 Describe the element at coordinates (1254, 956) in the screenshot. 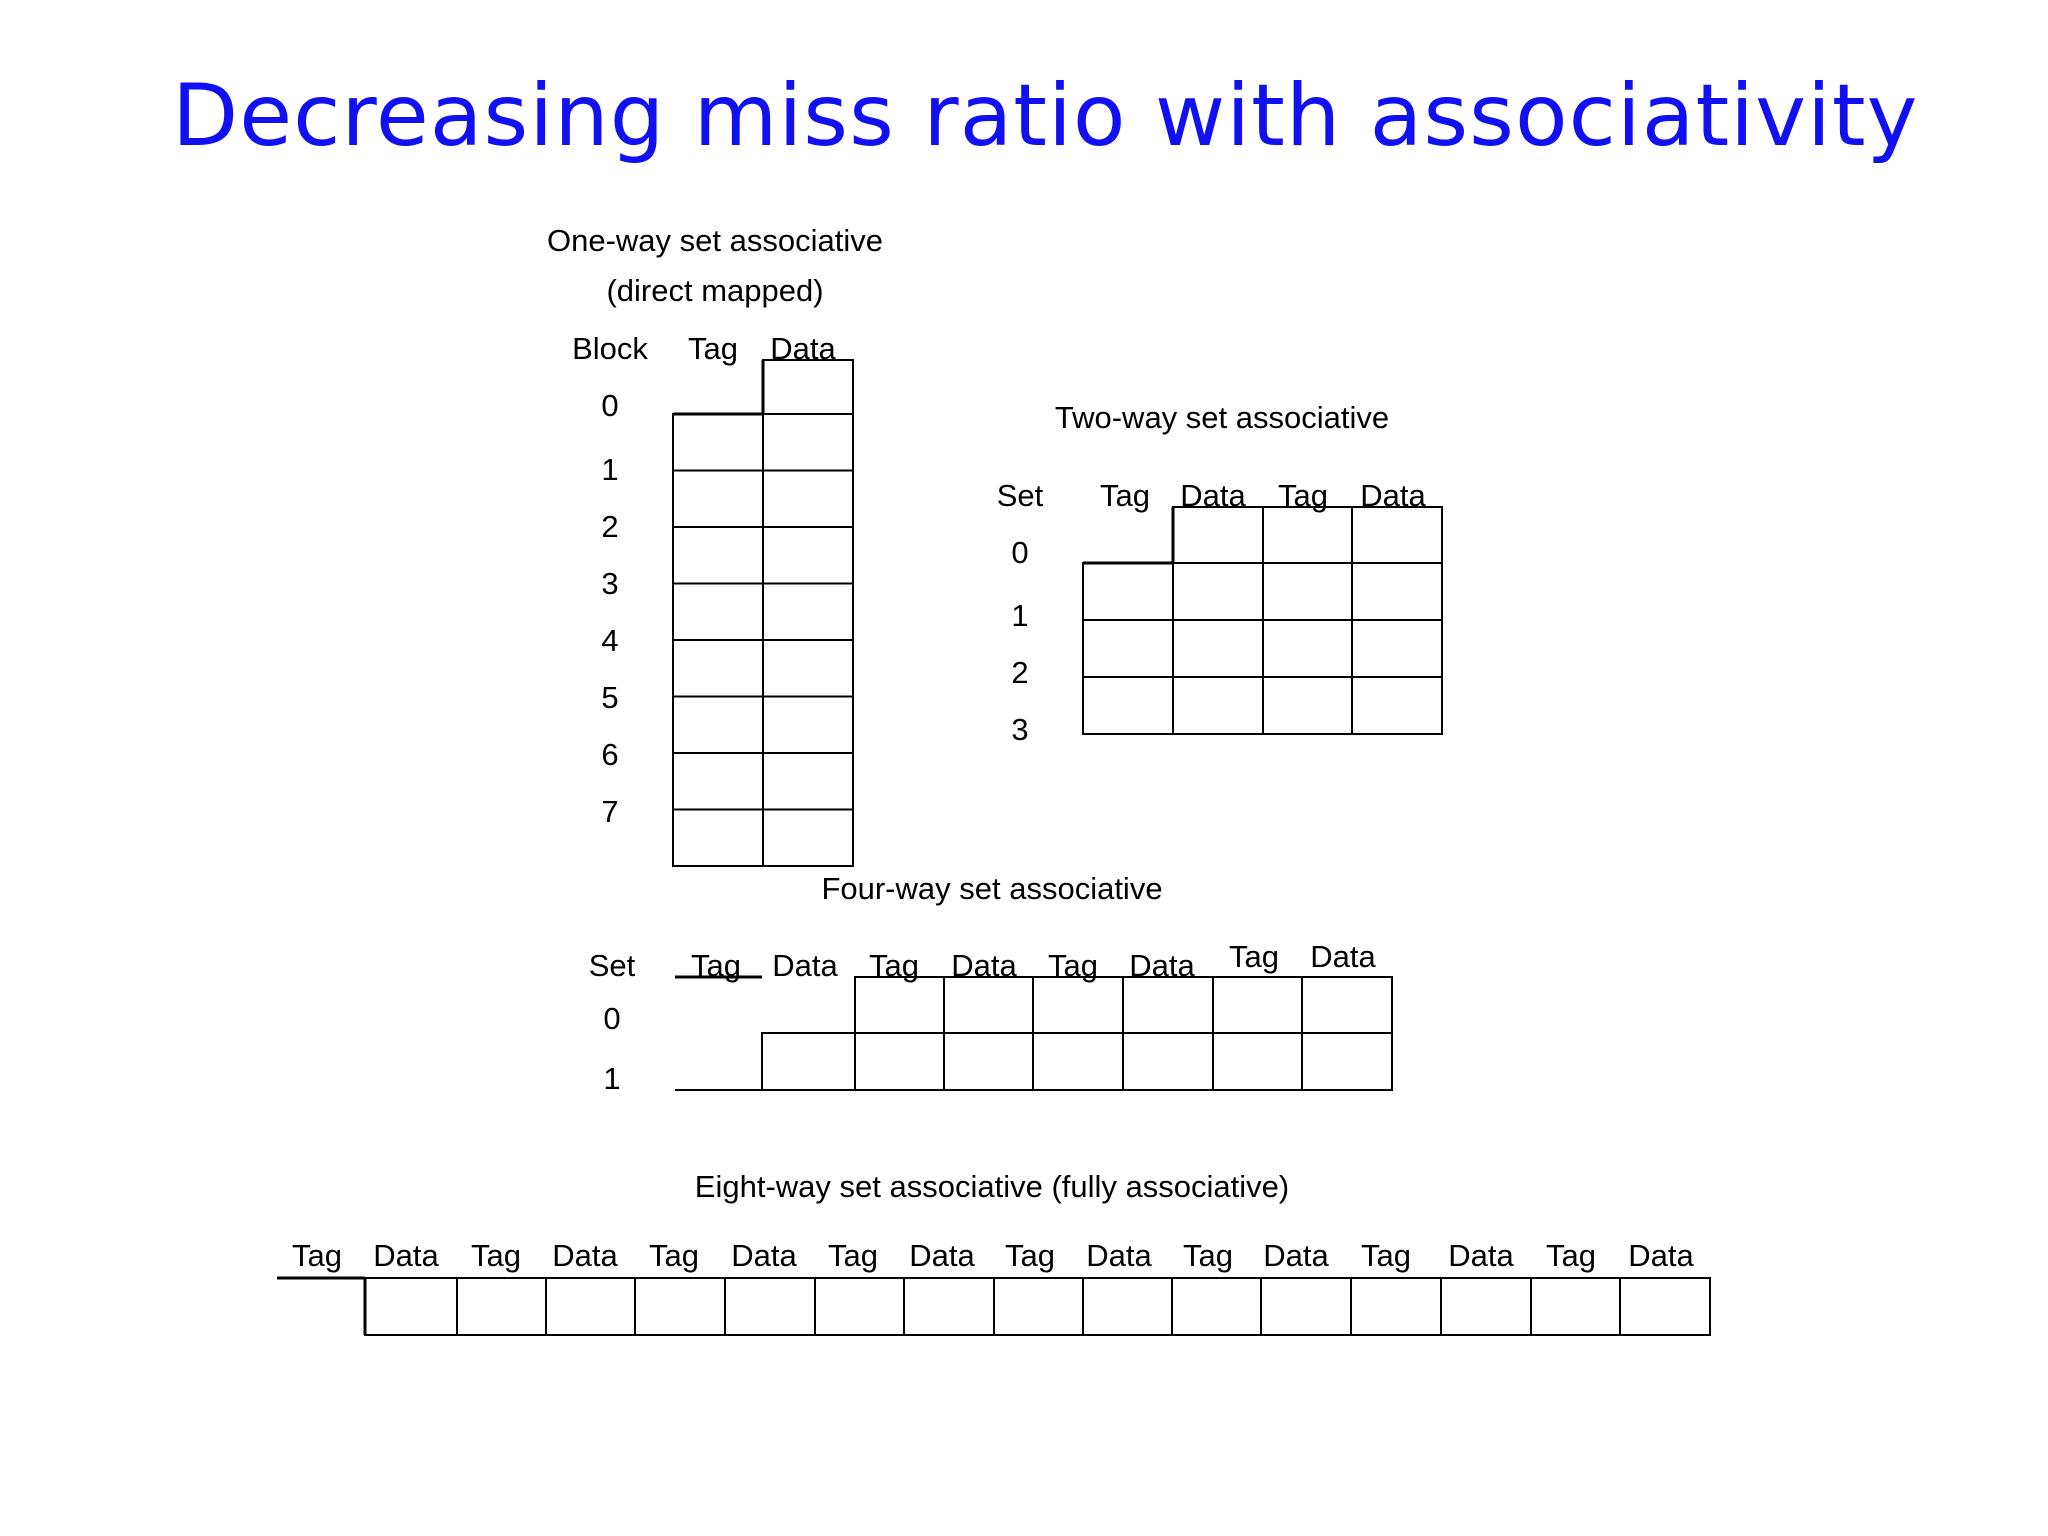

I see `four-way-col-header: Tag` at that location.